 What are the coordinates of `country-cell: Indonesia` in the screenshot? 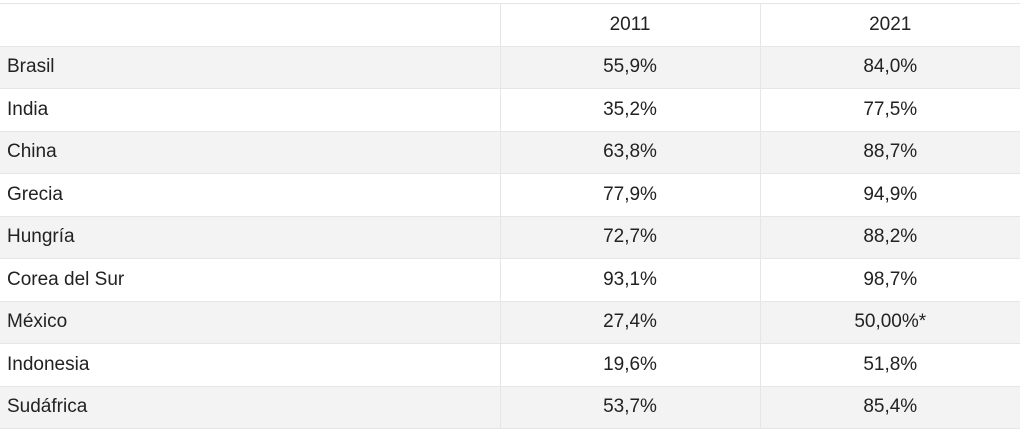 It's located at (250, 365).